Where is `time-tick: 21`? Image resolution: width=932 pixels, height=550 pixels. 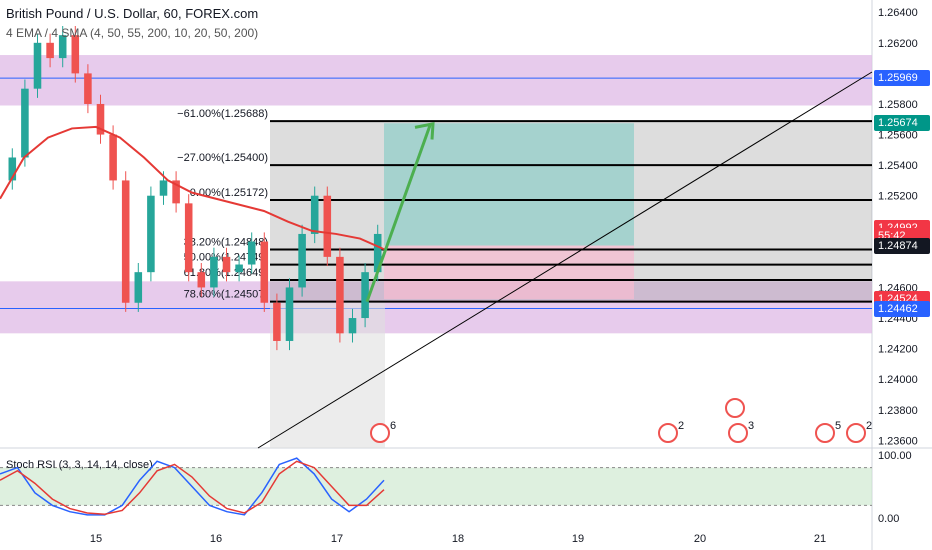 time-tick: 21 is located at coordinates (820, 539).